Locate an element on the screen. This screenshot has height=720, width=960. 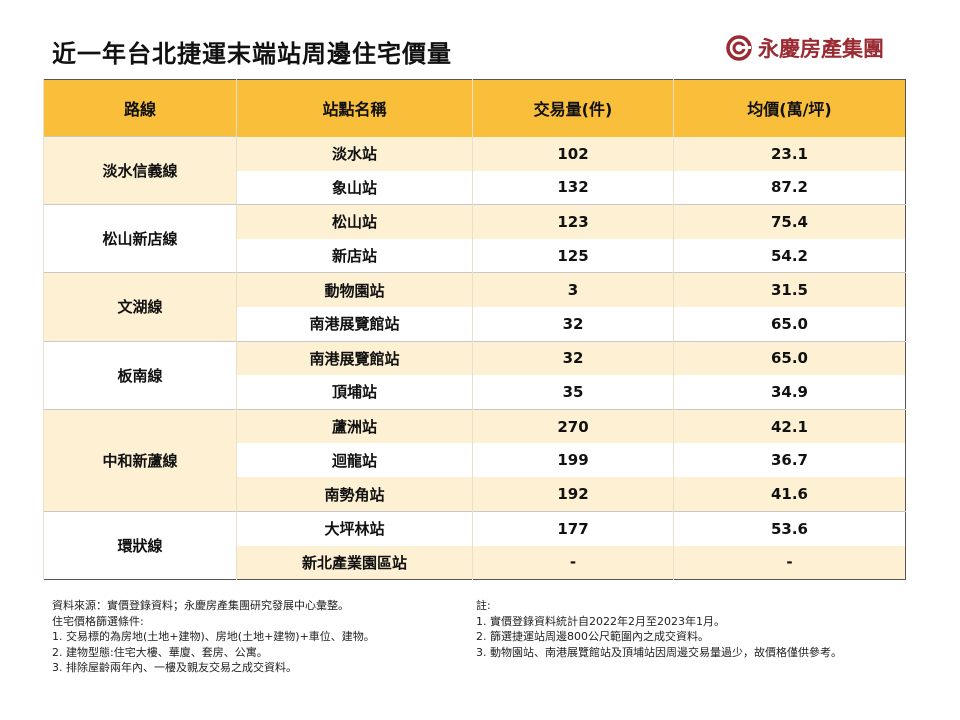
note-line: 3. 動物園站、南港展覽館站及頂埔站因周邊交易量過少，故價格僅供參考。 is located at coordinates (659, 652).